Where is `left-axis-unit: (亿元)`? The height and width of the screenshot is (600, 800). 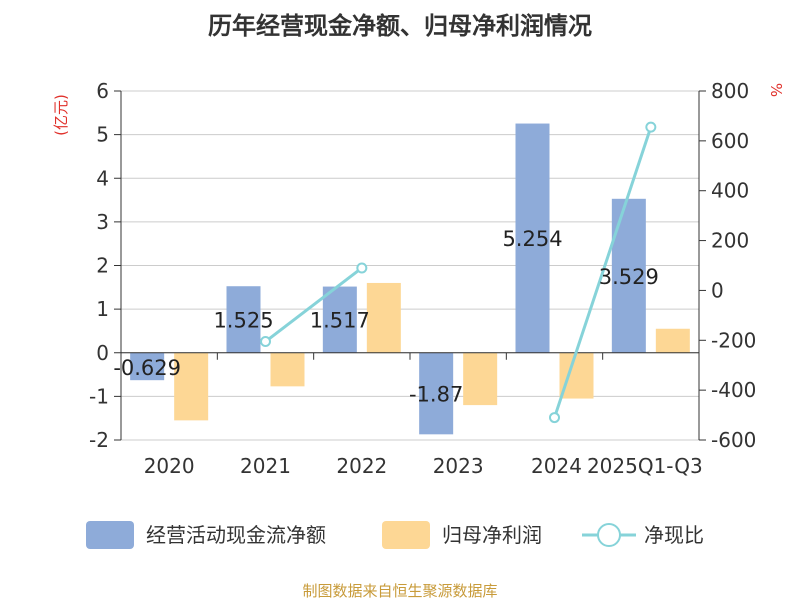 left-axis-unit: (亿元) is located at coordinates (61, 115).